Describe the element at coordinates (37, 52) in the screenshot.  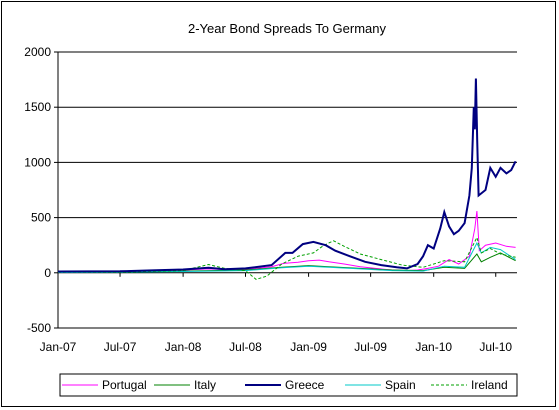
I see `y-tick-label: 2000` at that location.